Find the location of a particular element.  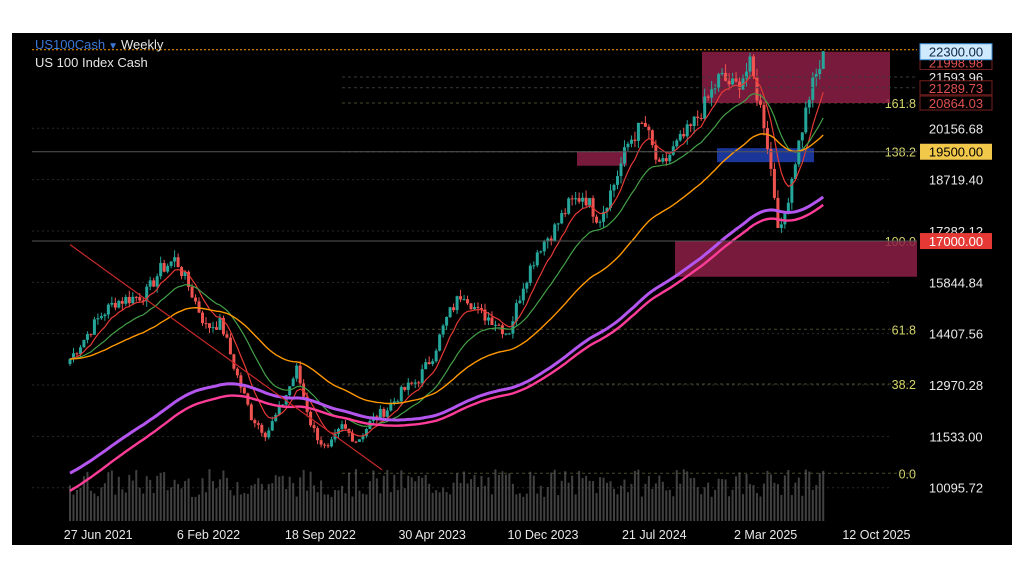

chart-header: US100Cash ▼ Weekly is located at coordinates (99, 44).